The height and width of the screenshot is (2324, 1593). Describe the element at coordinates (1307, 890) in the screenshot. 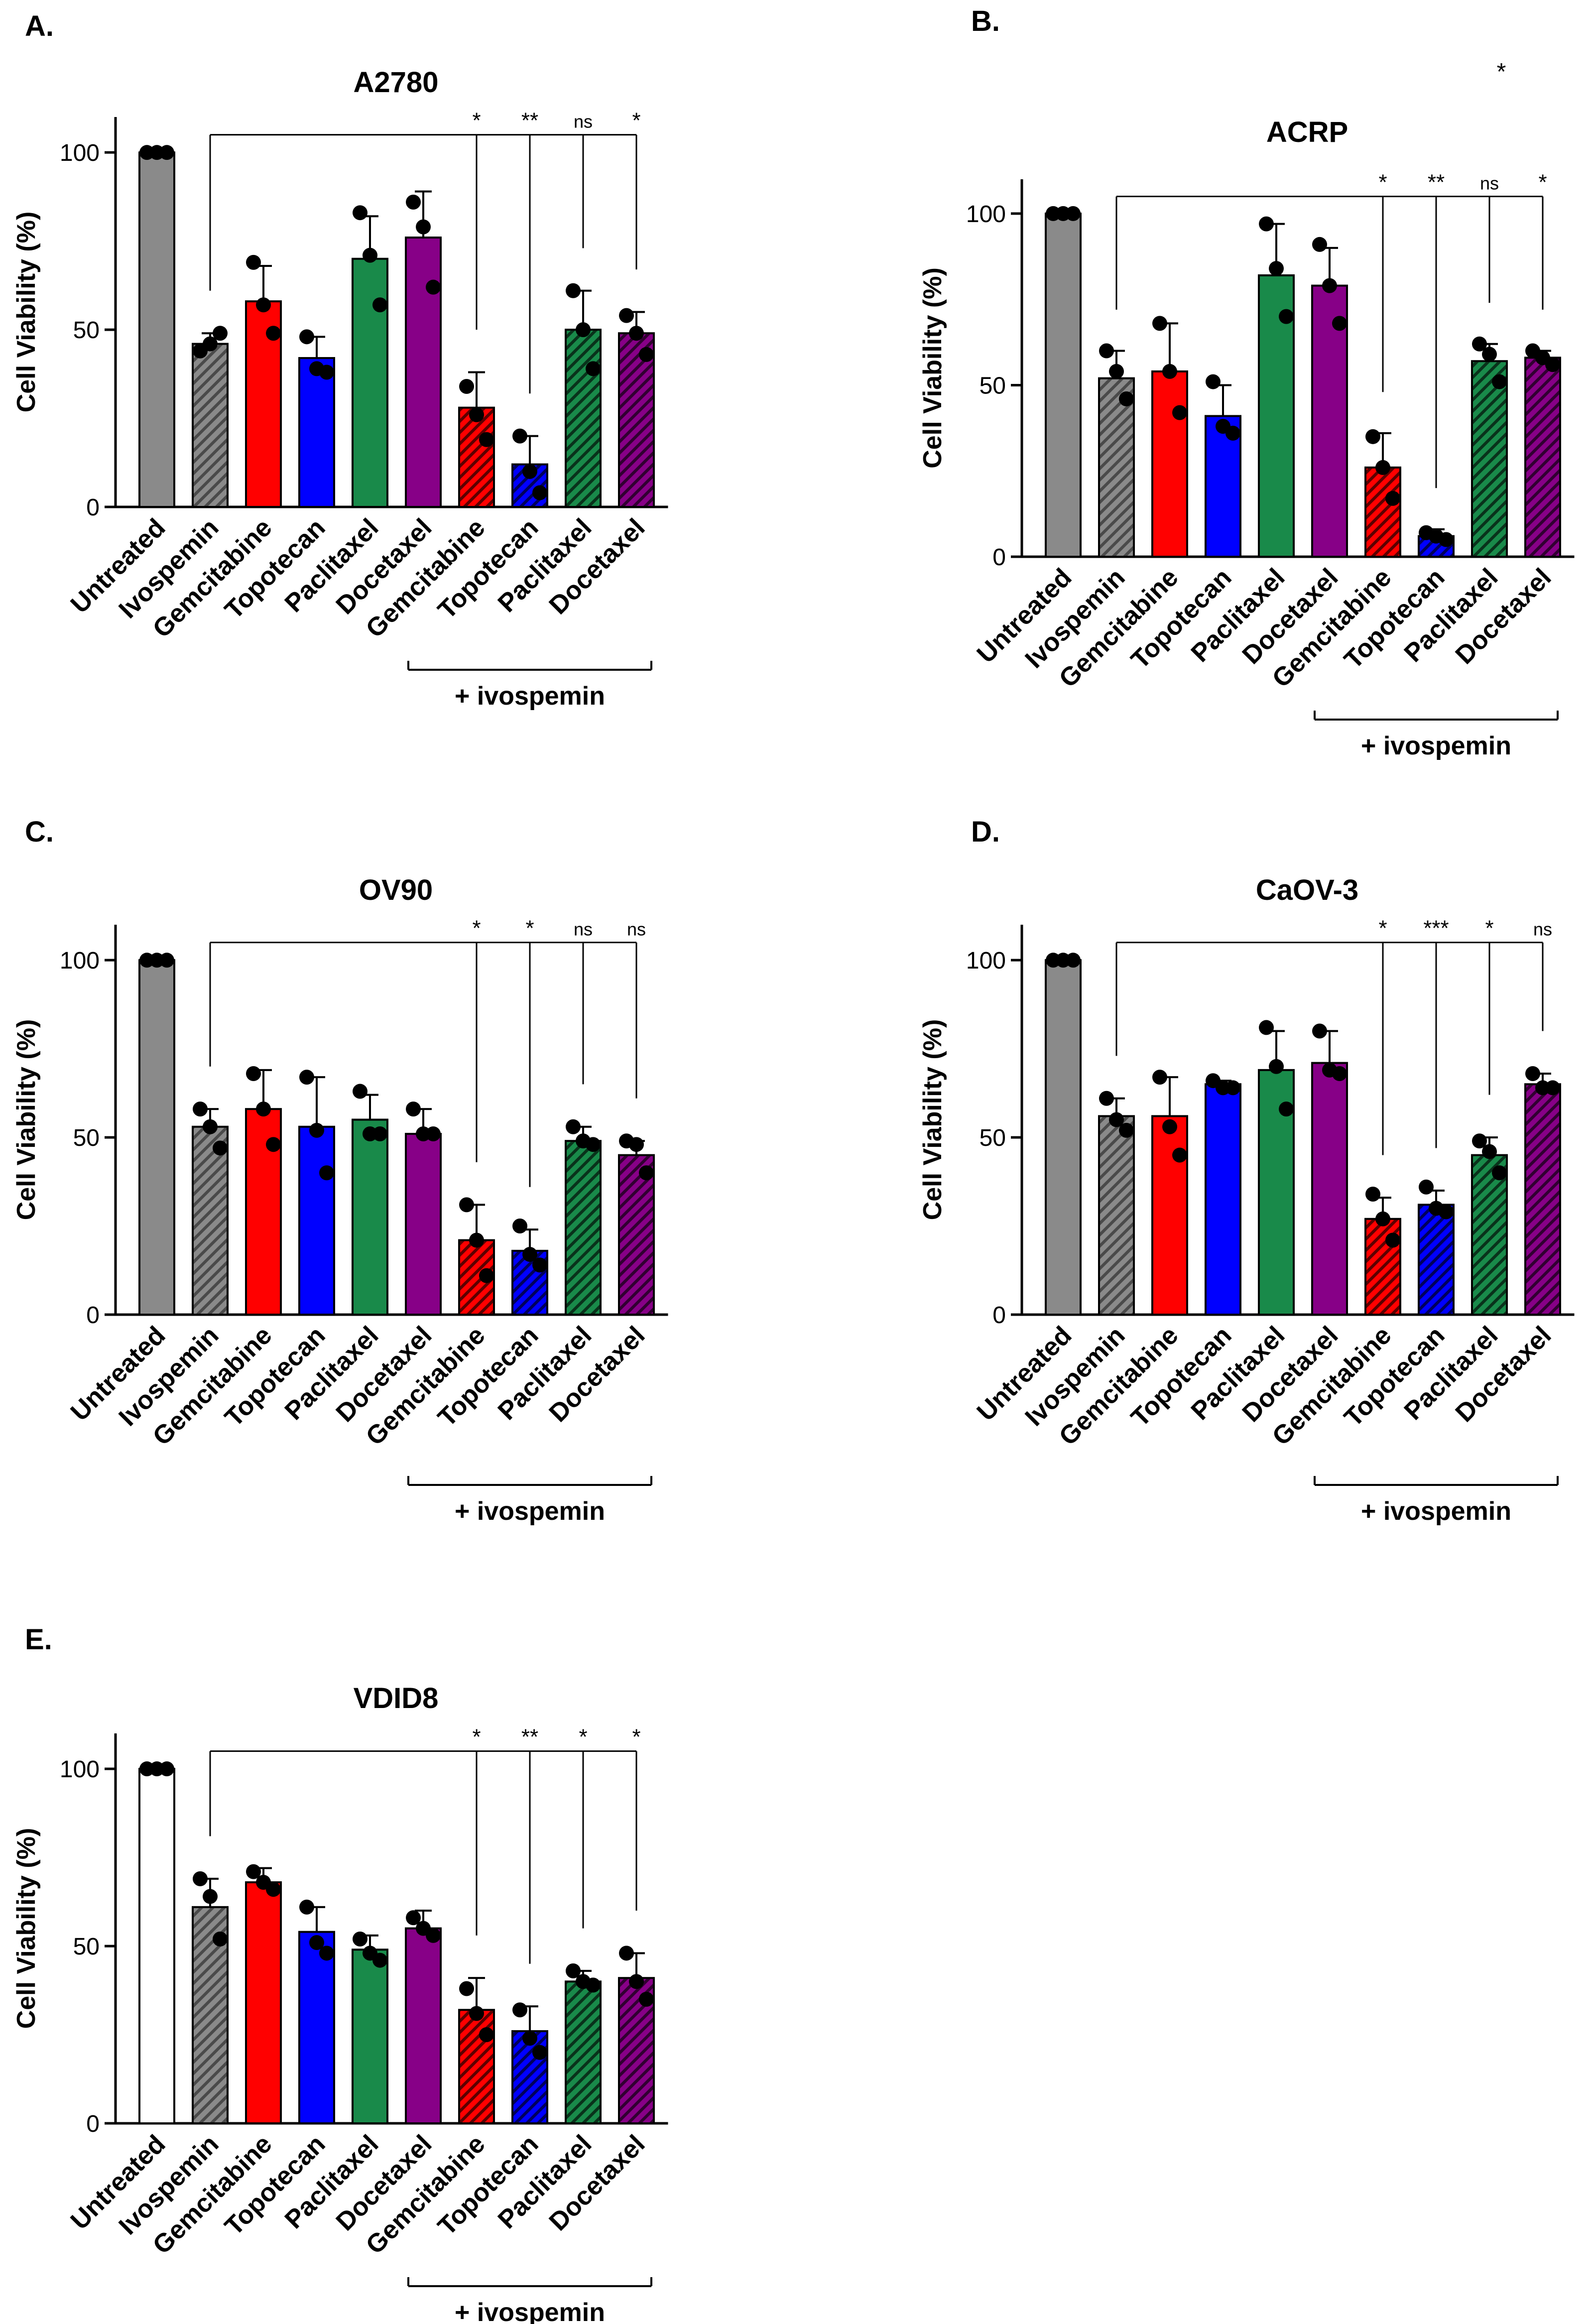

I see `chart-title: CaOV-3` at that location.